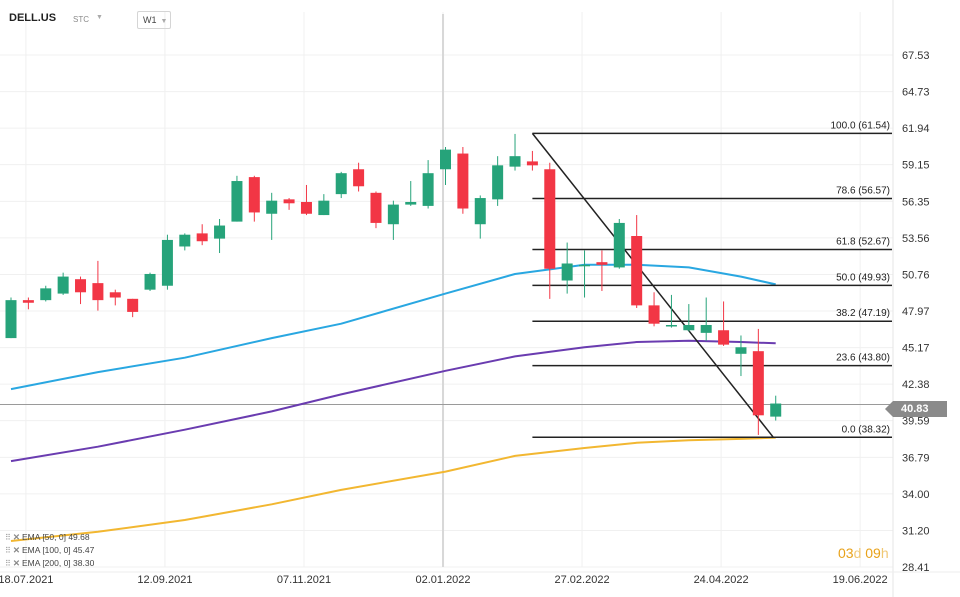 The image size is (960, 597). I want to click on fib-level-label: 23.6 (43.80), so click(863, 358).